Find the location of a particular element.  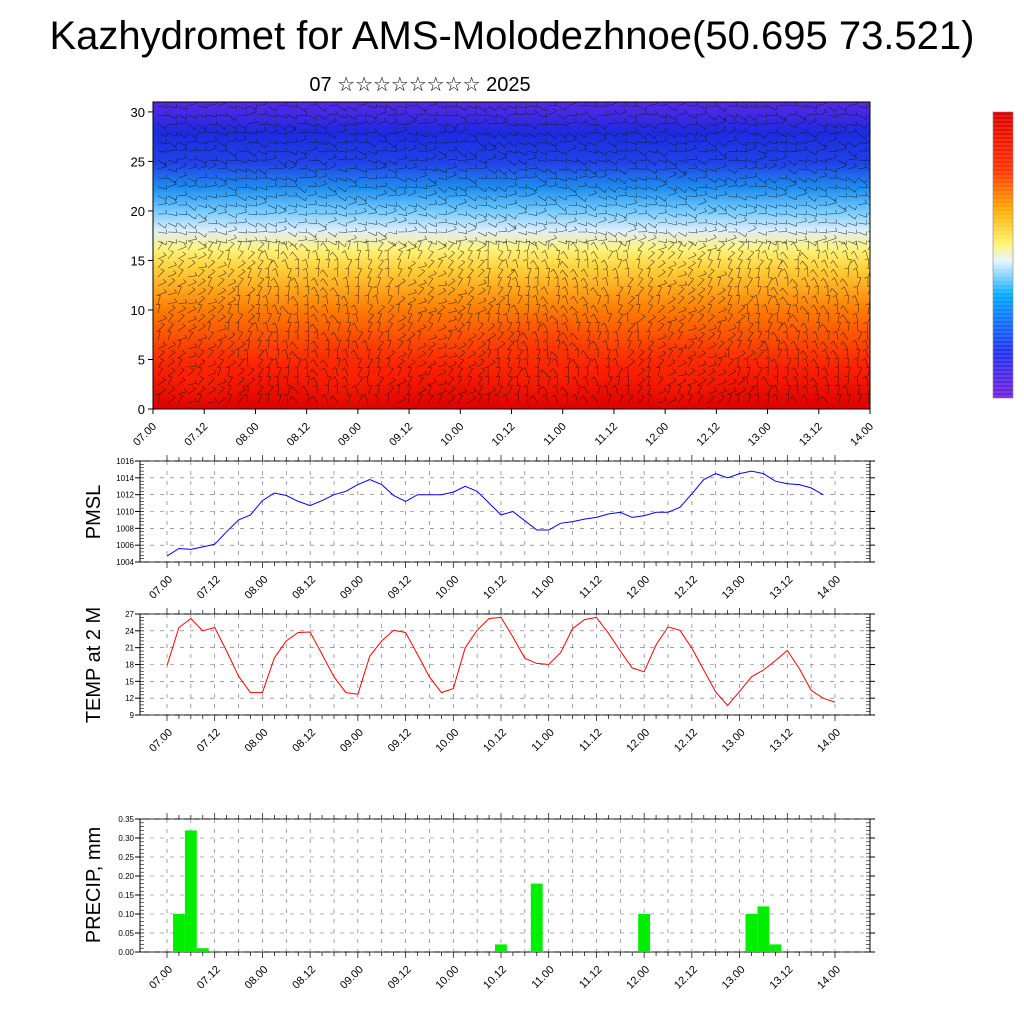

heatmap-x-tick-label: 07.12 is located at coordinates (196, 435).